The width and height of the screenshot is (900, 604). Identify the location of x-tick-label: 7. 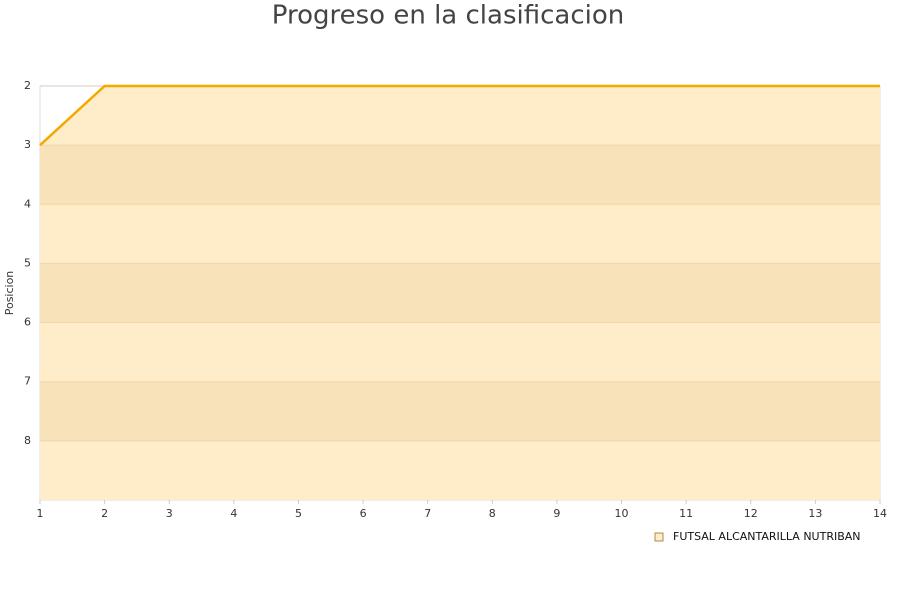
(427, 513).